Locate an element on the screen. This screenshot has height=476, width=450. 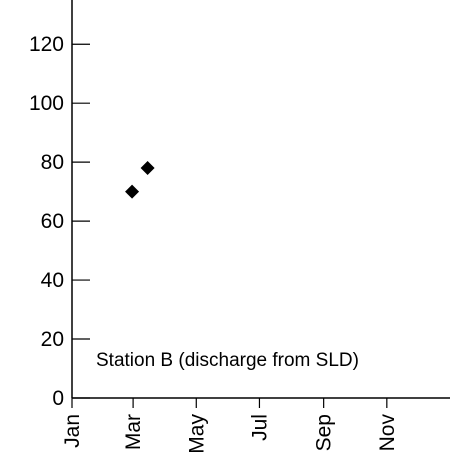
y-axis-ticks: 0 20 40 60 80 100 120 is located at coordinates (59, 221).